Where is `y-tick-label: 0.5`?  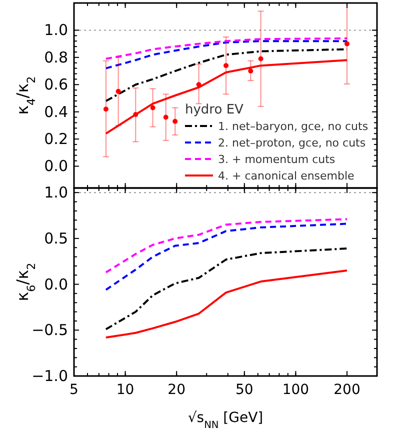
y-tick-label: 0.5 is located at coordinates (56, 238).